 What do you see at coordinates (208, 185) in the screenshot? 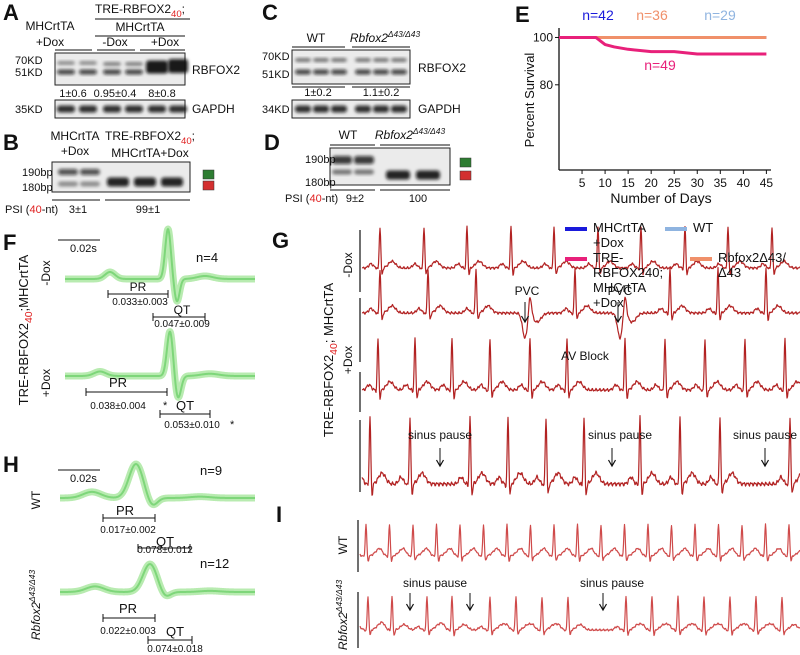
I see `color-key` at bounding box center [208, 185].